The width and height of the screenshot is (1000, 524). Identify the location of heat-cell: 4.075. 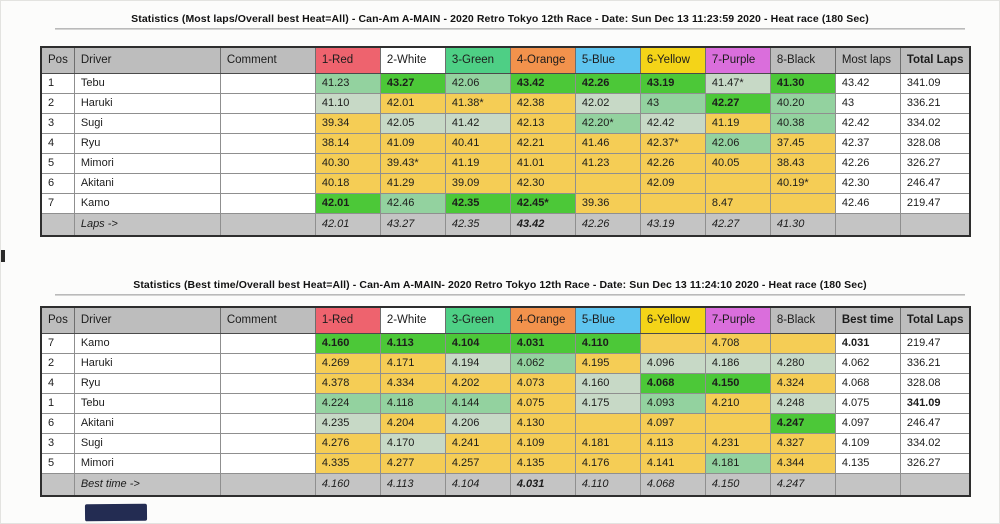
(542, 403).